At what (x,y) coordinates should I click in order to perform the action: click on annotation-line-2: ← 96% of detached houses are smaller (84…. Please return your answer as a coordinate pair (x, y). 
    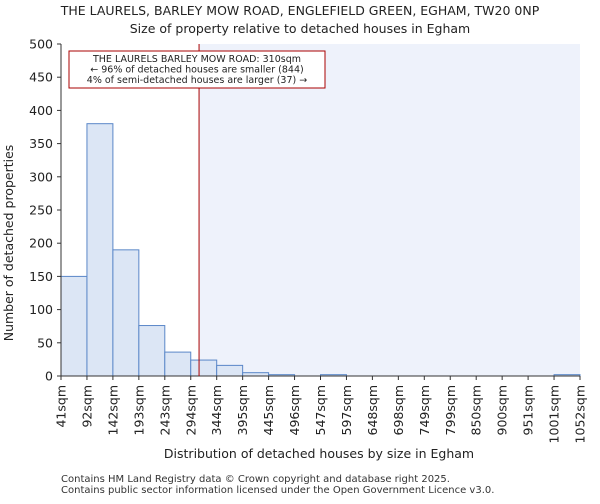
    Looking at the image, I should click on (196, 70).